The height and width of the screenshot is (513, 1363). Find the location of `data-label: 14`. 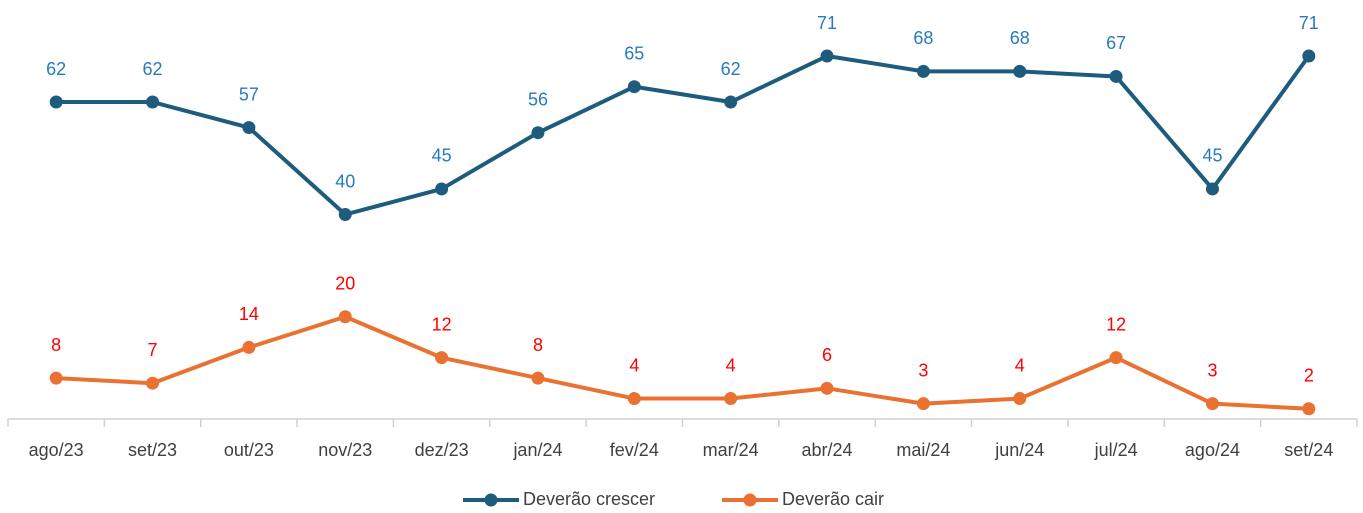

data-label: 14 is located at coordinates (249, 314).